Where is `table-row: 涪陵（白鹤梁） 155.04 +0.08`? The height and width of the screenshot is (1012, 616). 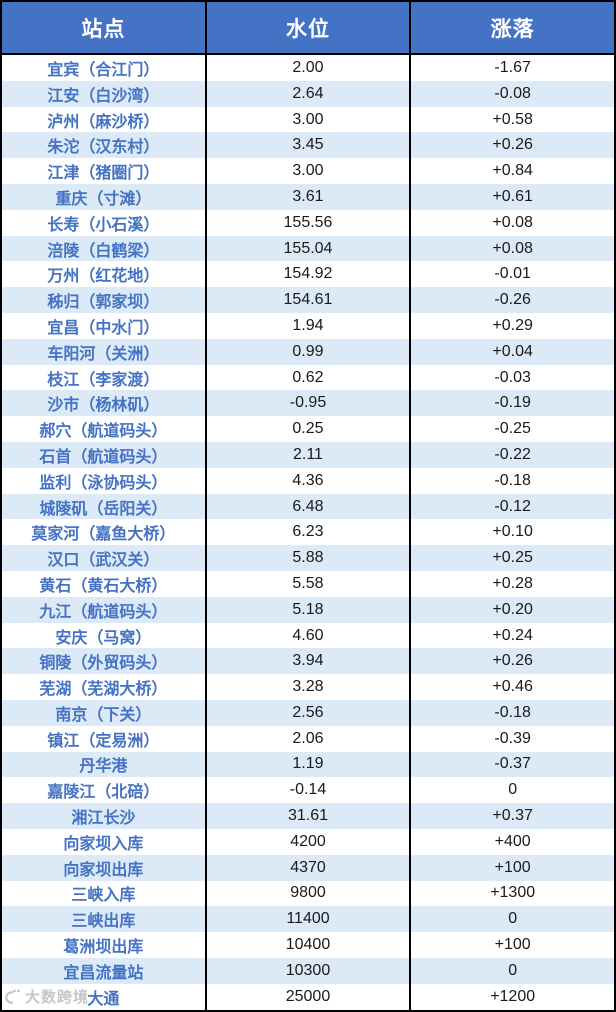 table-row: 涪陵（白鹤梁） 155.04 +0.08 is located at coordinates (308, 248).